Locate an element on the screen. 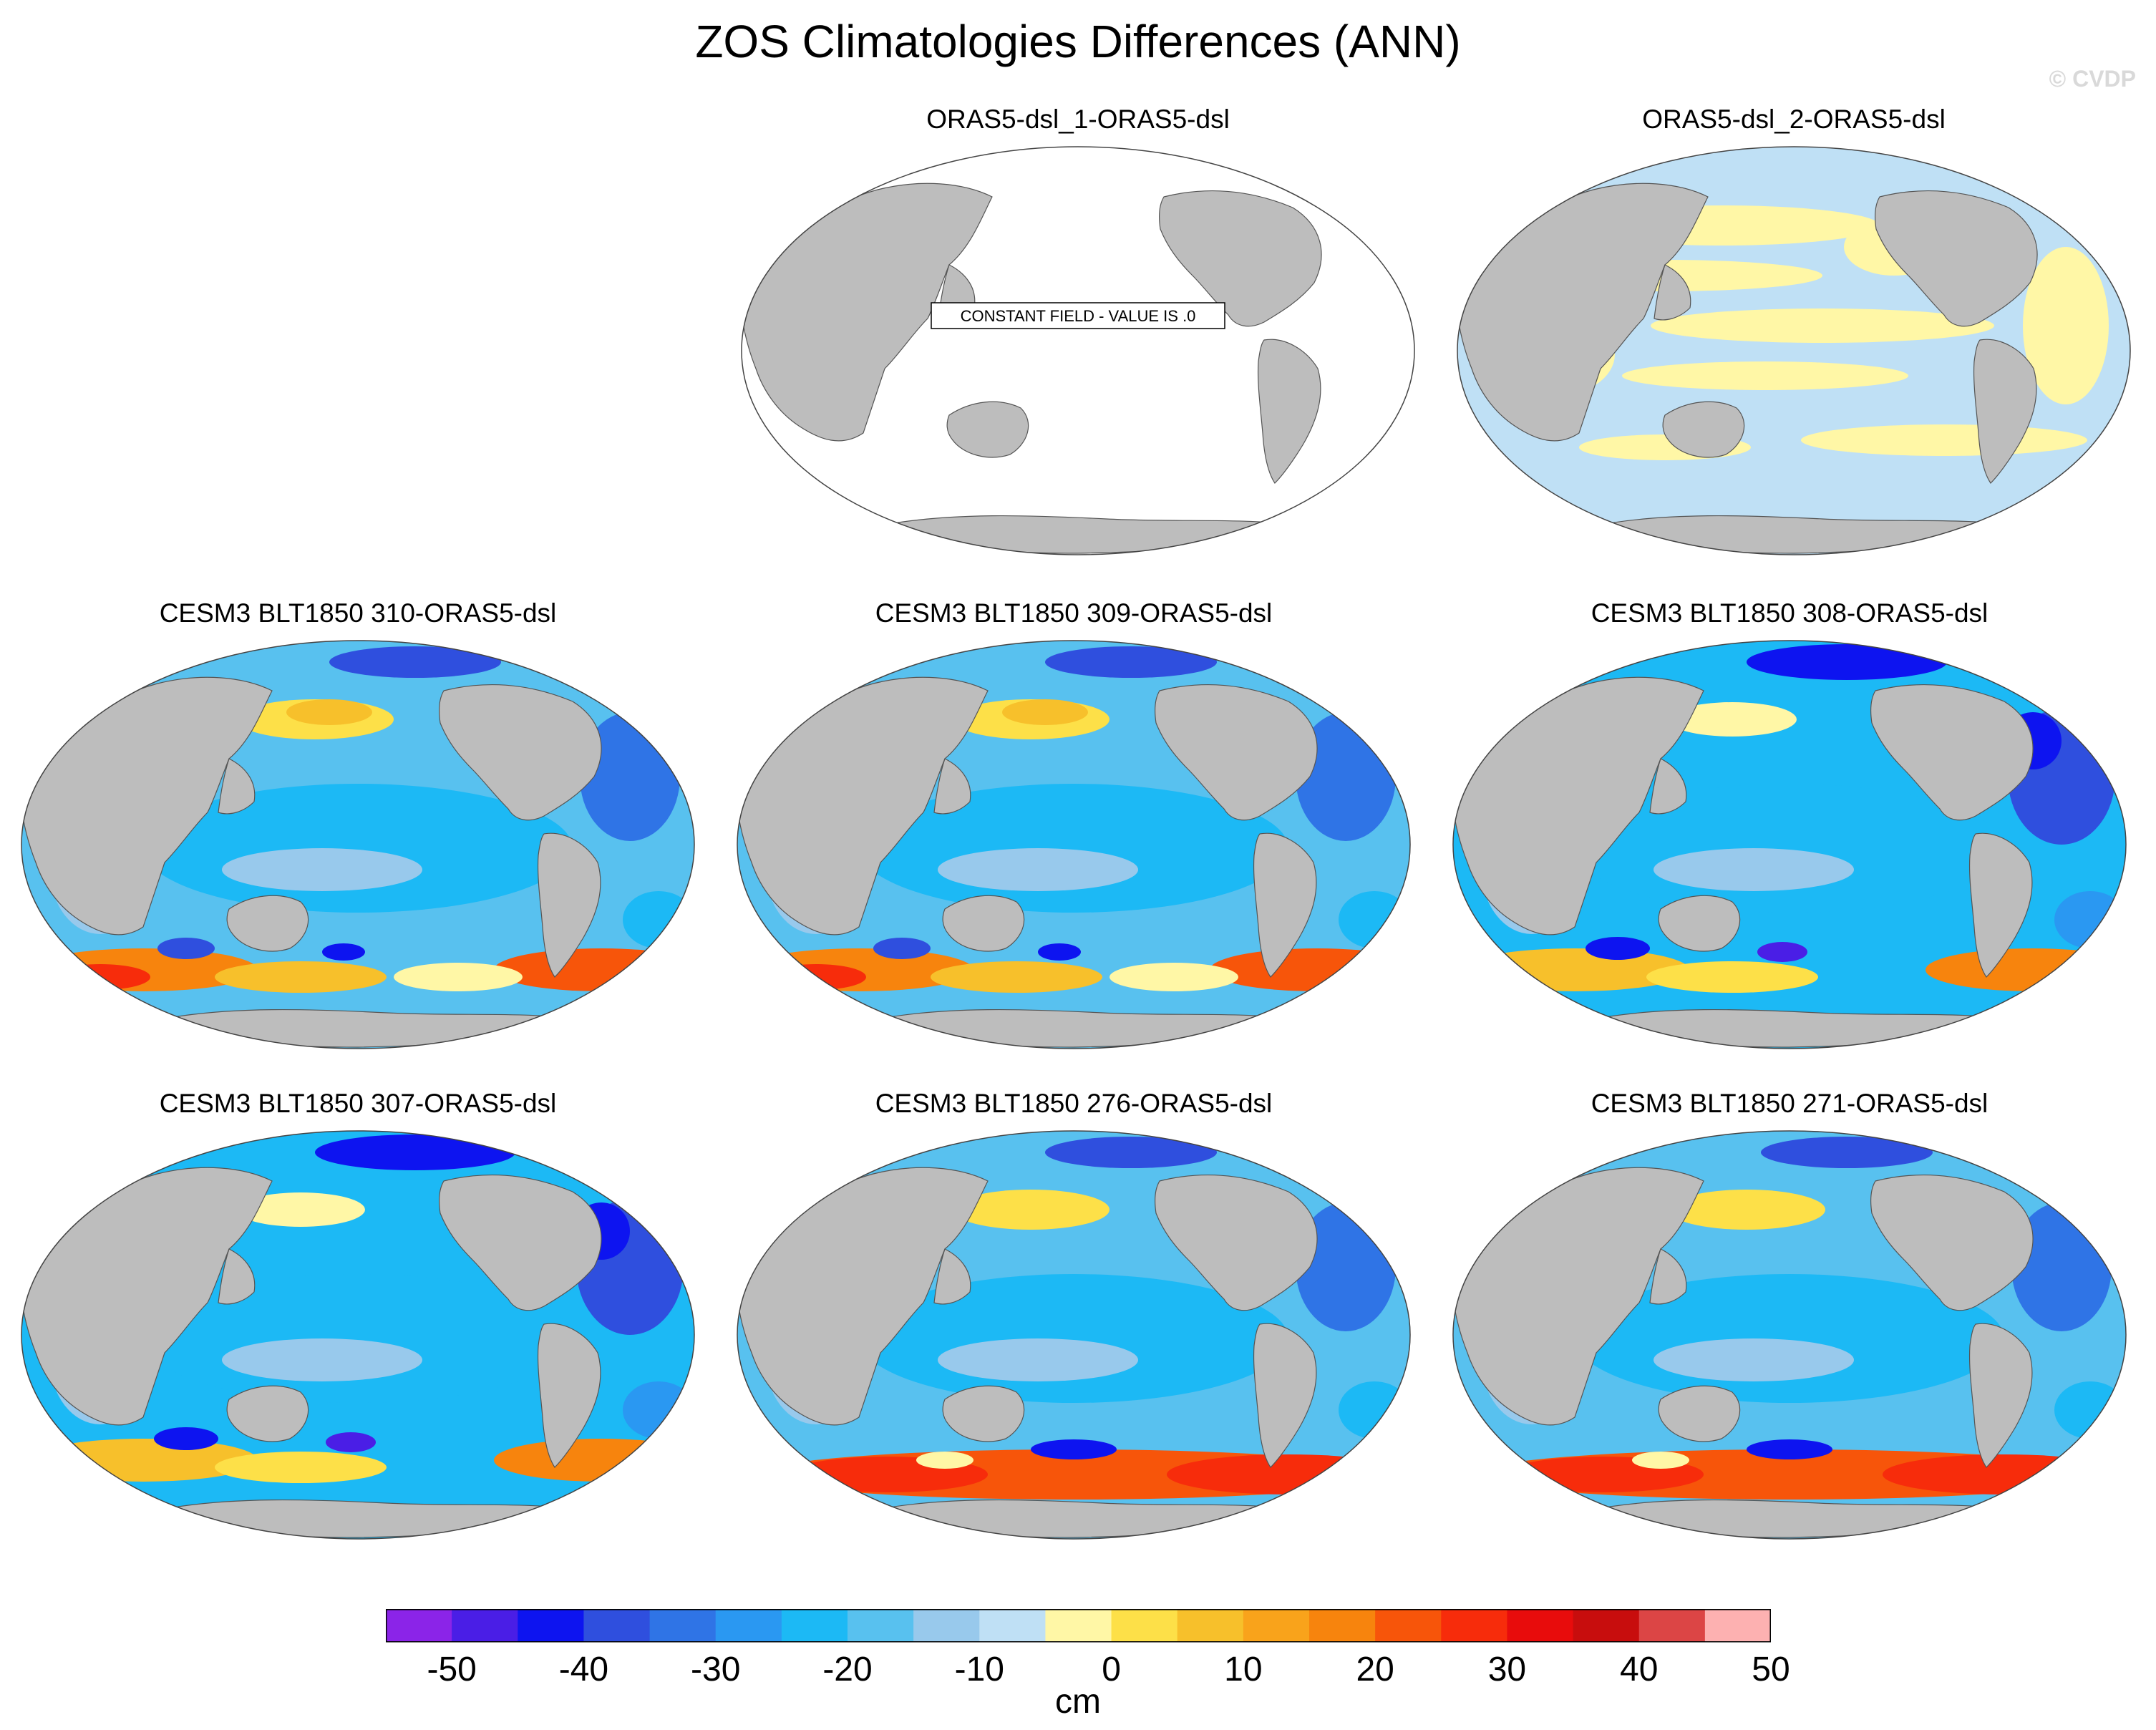 This screenshot has height=1730, width=2156. panel-title: ORAS5-dsl_2-ORAS5-dsl is located at coordinates (1794, 119).